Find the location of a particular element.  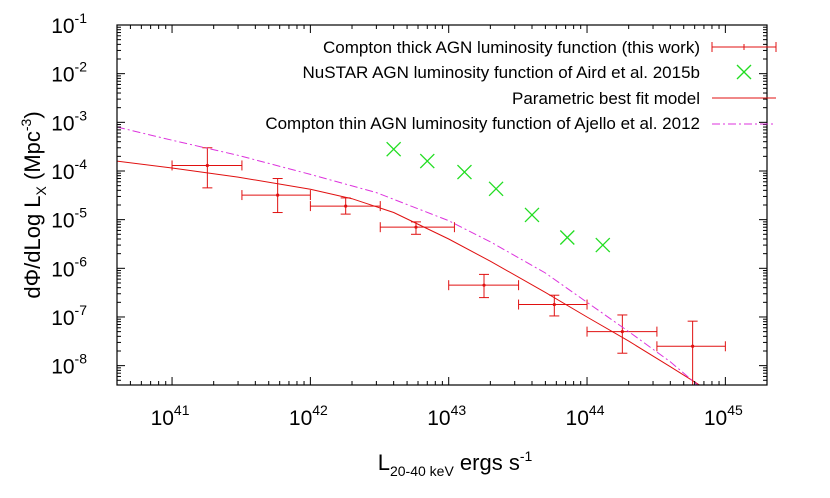

x-tick-label-exp: 42 is located at coordinates (320, 410).